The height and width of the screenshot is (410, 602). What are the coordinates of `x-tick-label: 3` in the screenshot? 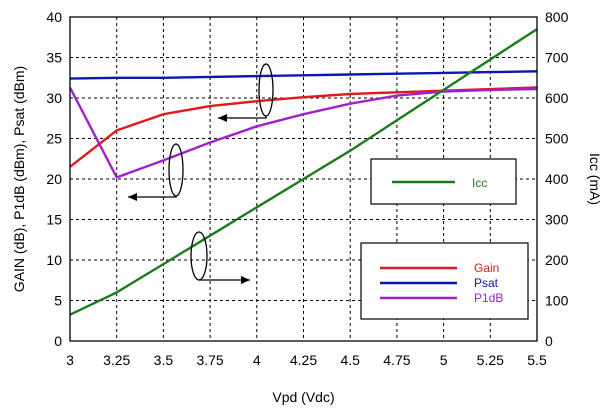 It's located at (70, 360).